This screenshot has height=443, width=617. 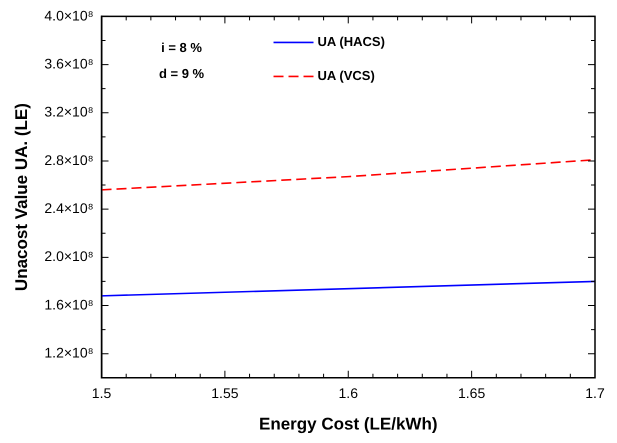 I want to click on x-tick-label: 1.65, so click(x=472, y=393).